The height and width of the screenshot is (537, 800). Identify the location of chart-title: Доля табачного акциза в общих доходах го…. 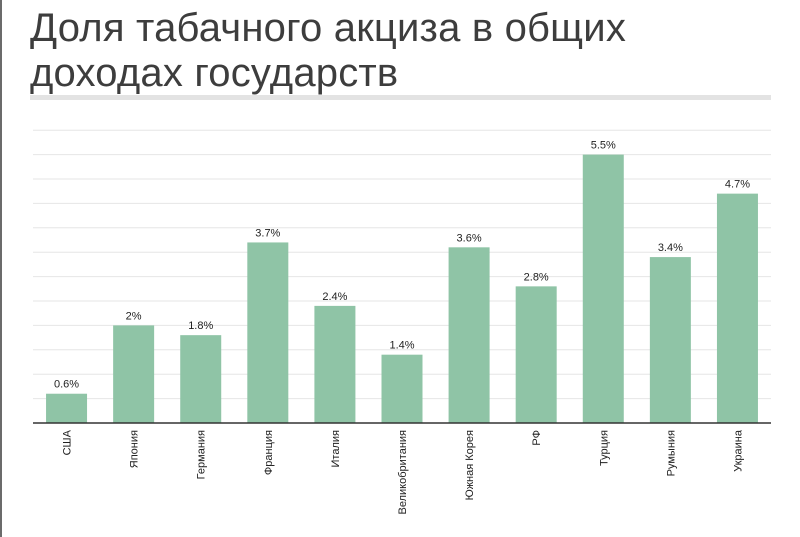
(328, 50).